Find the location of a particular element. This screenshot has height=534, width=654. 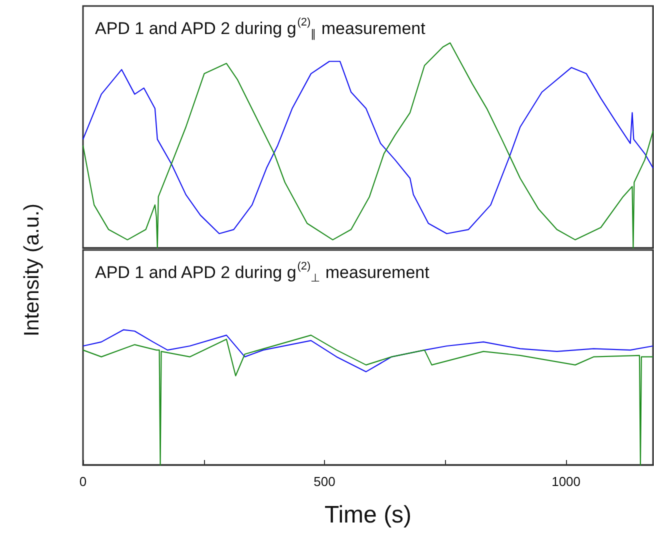

x-axis-title: Time (s) is located at coordinates (368, 515).